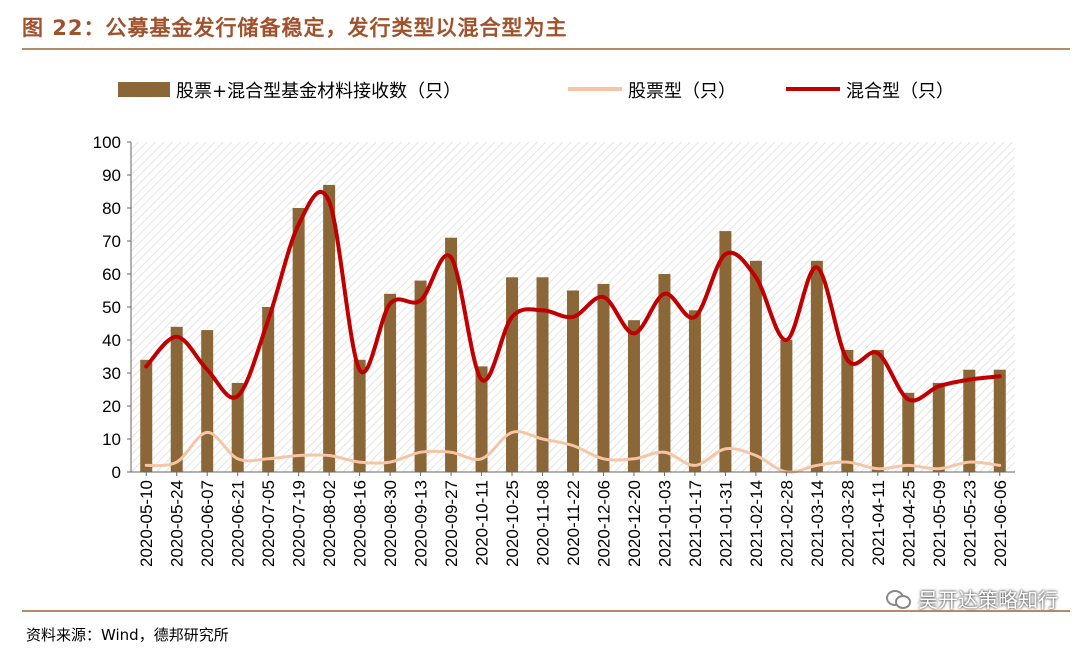 The height and width of the screenshot is (650, 1080). Describe the element at coordinates (988, 600) in the screenshot. I see `watermark-text: 吴开达策略知行` at that location.